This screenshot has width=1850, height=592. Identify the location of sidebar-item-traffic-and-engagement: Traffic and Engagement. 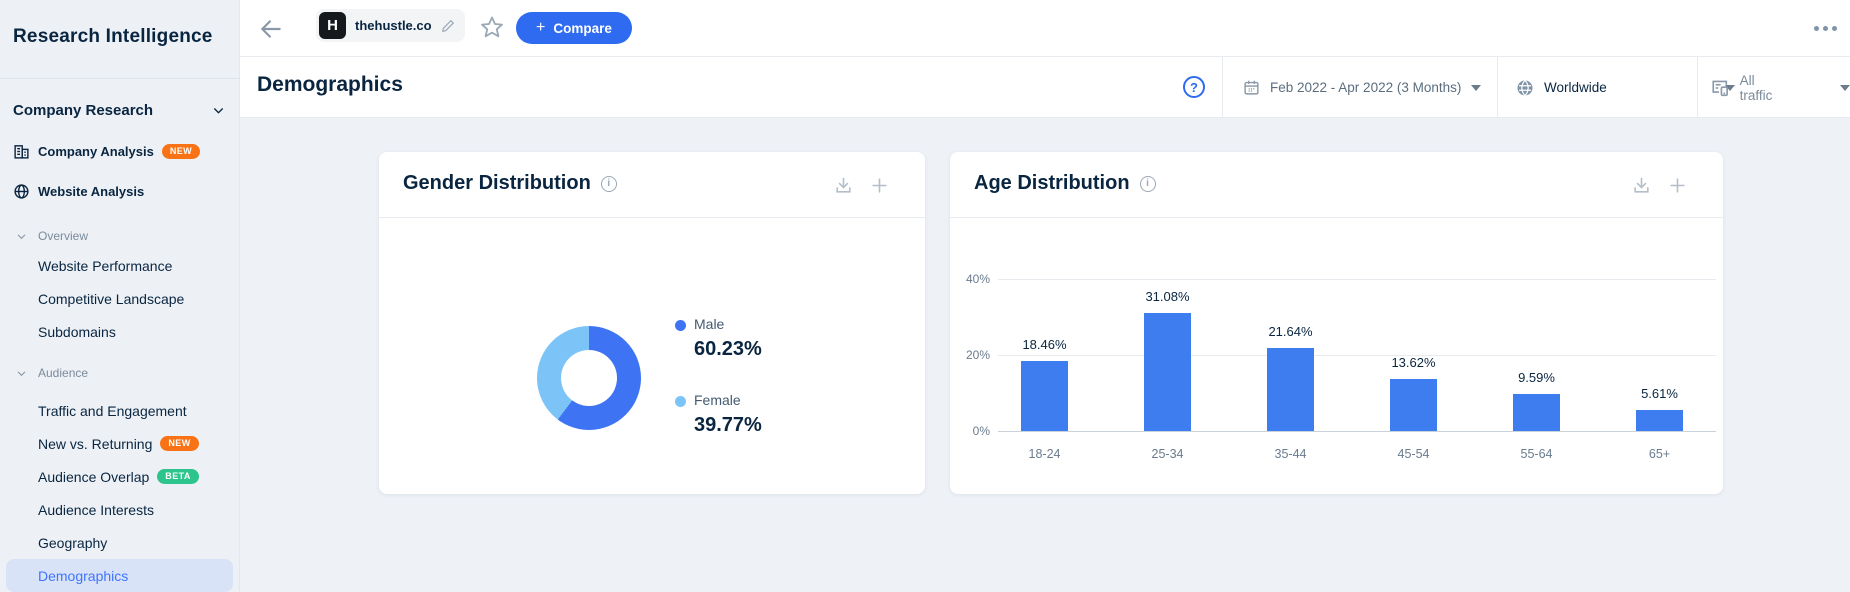
(119, 410).